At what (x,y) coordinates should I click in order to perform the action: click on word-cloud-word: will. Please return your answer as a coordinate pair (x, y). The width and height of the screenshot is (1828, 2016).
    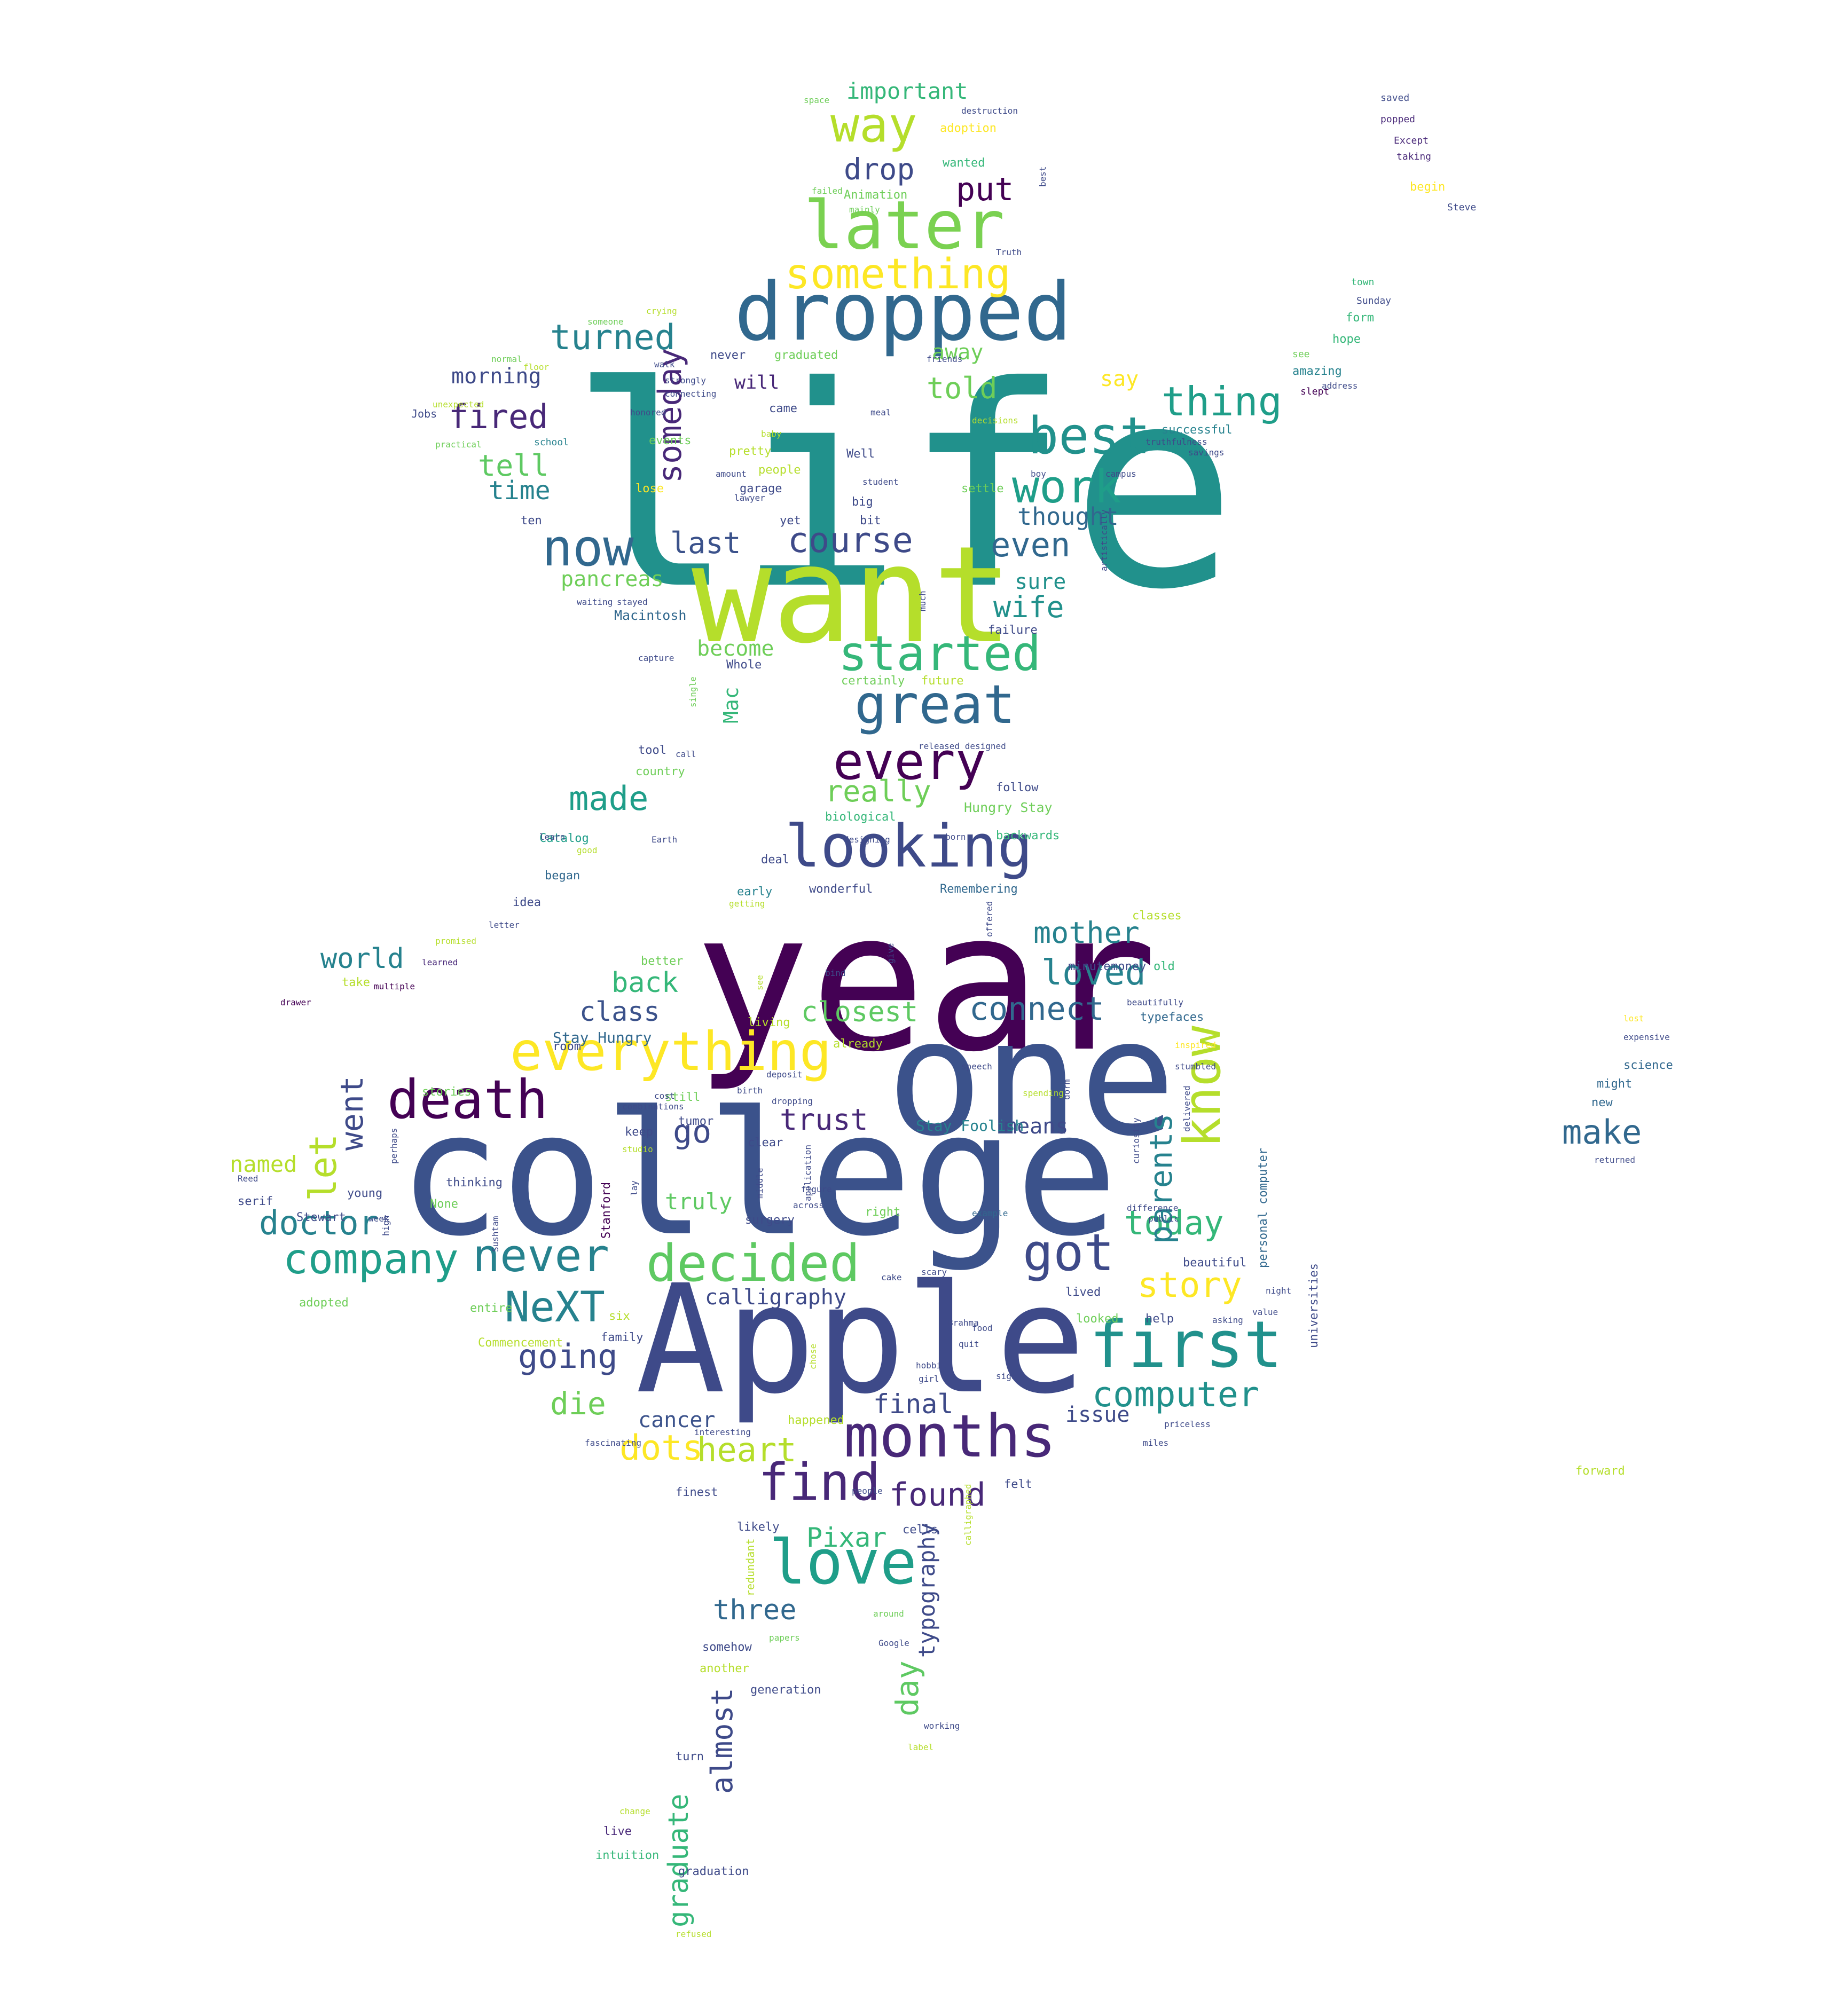
    Looking at the image, I should click on (757, 382).